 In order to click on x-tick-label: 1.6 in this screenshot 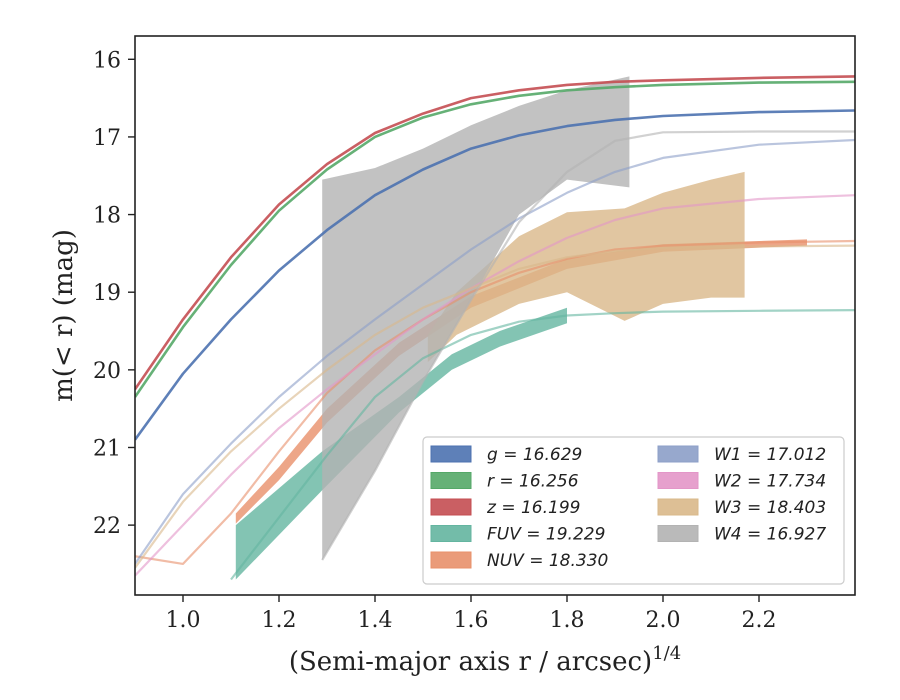, I will do `click(471, 620)`.